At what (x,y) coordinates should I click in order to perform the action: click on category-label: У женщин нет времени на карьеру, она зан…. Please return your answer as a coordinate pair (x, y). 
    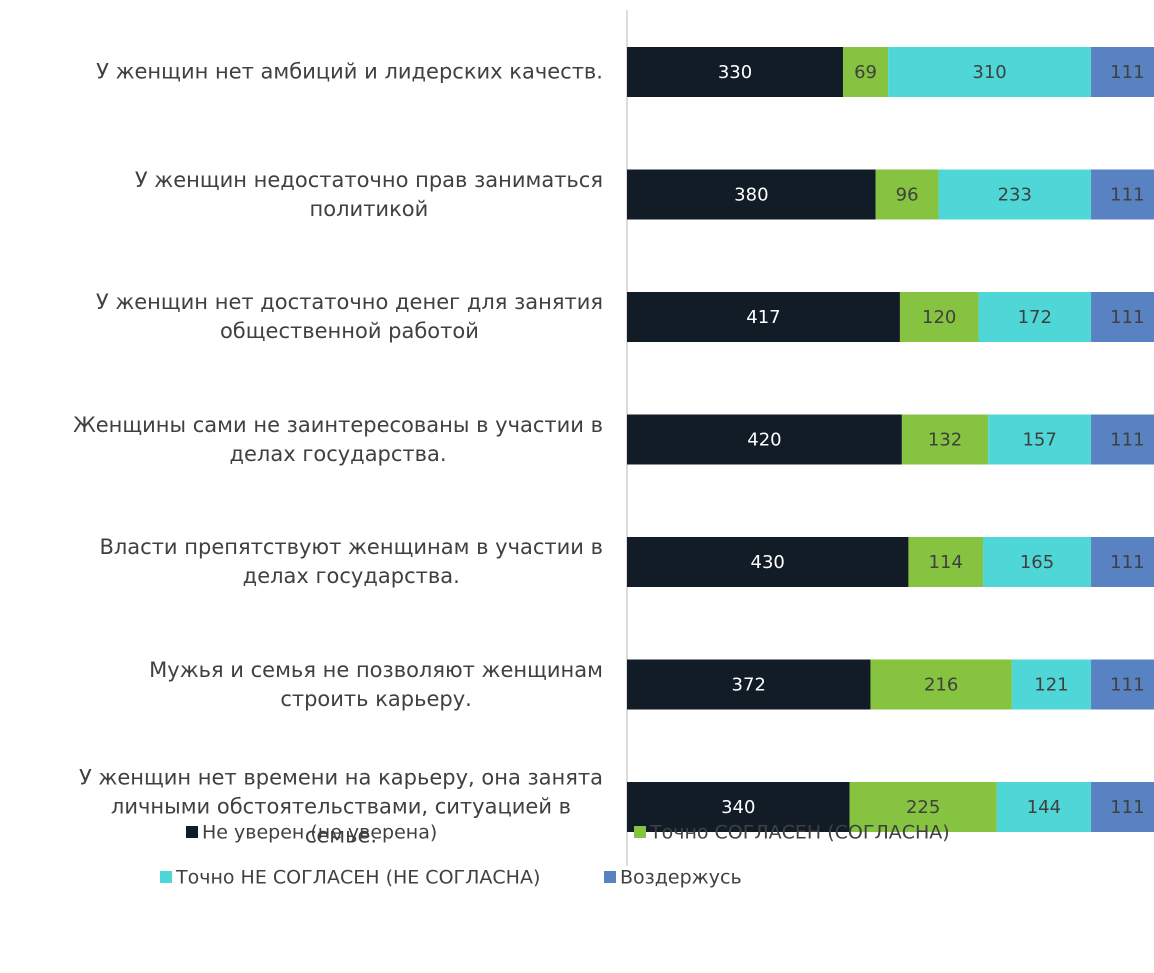
    Looking at the image, I should click on (340, 806).